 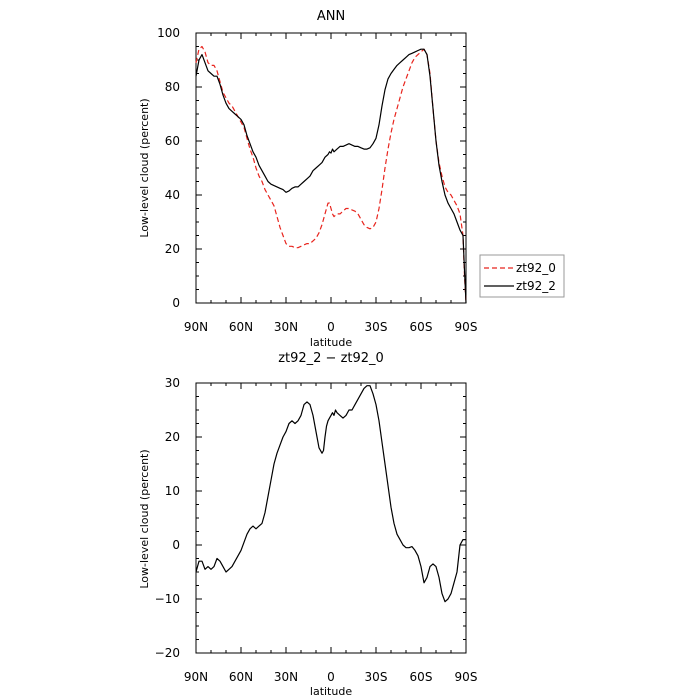 What do you see at coordinates (331, 16) in the screenshot?
I see `top-chart-title: ANN` at bounding box center [331, 16].